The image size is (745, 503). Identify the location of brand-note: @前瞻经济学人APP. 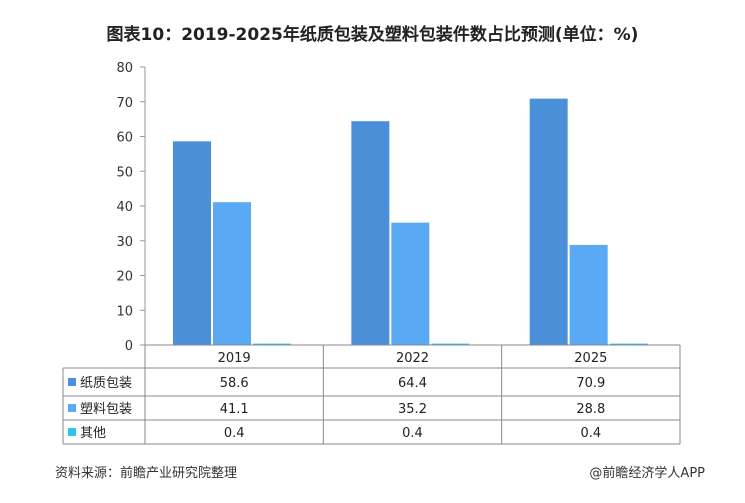
(647, 473).